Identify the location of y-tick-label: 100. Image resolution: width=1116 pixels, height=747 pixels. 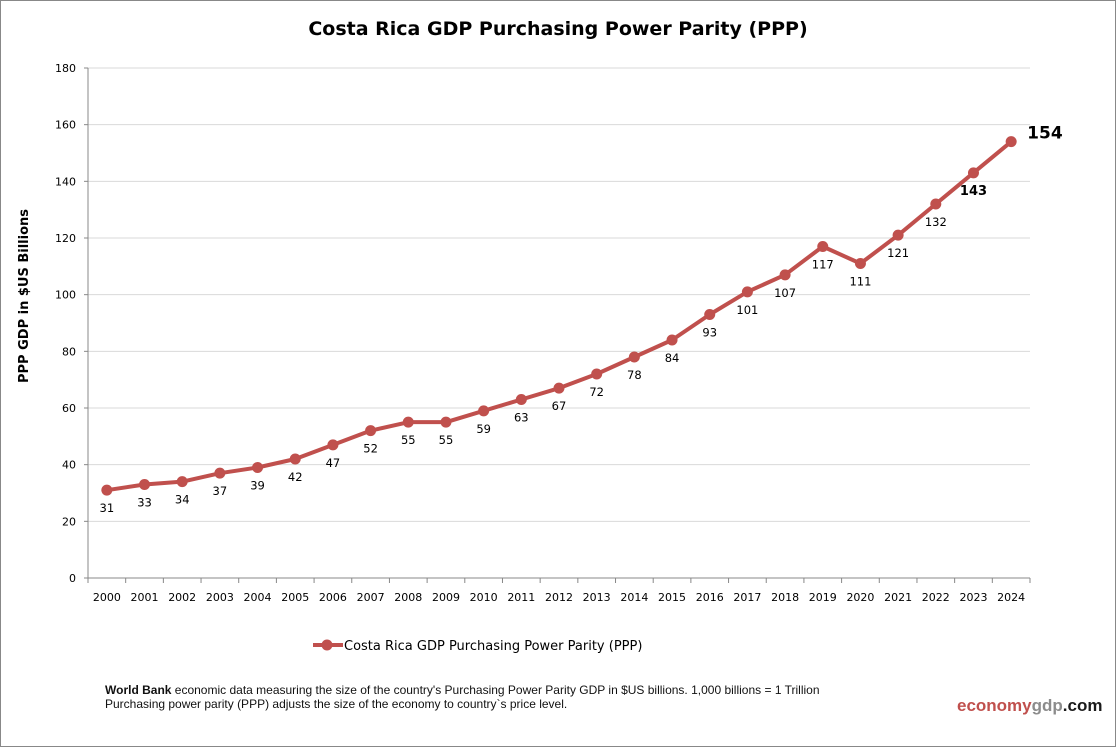
(65, 295).